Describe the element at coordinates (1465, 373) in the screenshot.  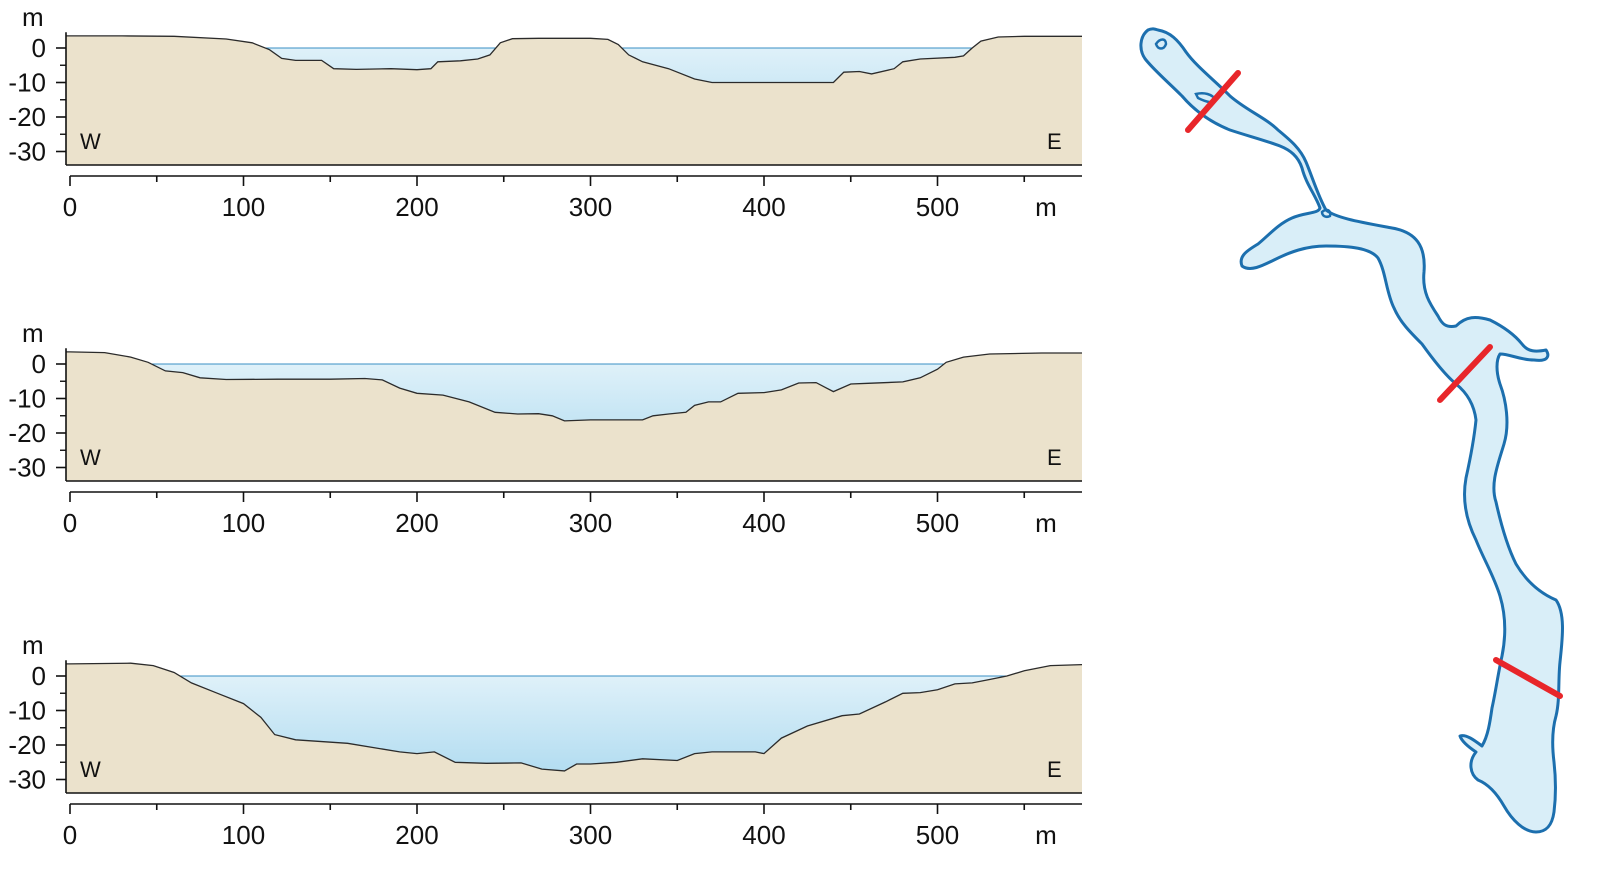
I see `transect-line-middle` at that location.